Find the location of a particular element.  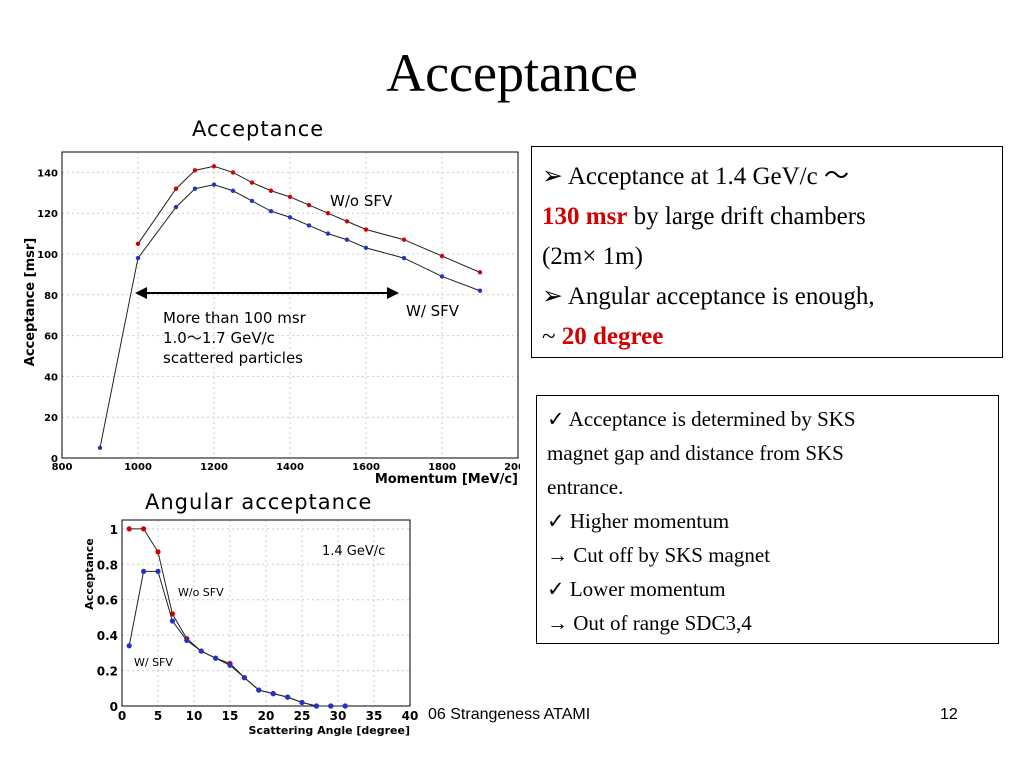

y-tick-label: 80 is located at coordinates (51, 296).